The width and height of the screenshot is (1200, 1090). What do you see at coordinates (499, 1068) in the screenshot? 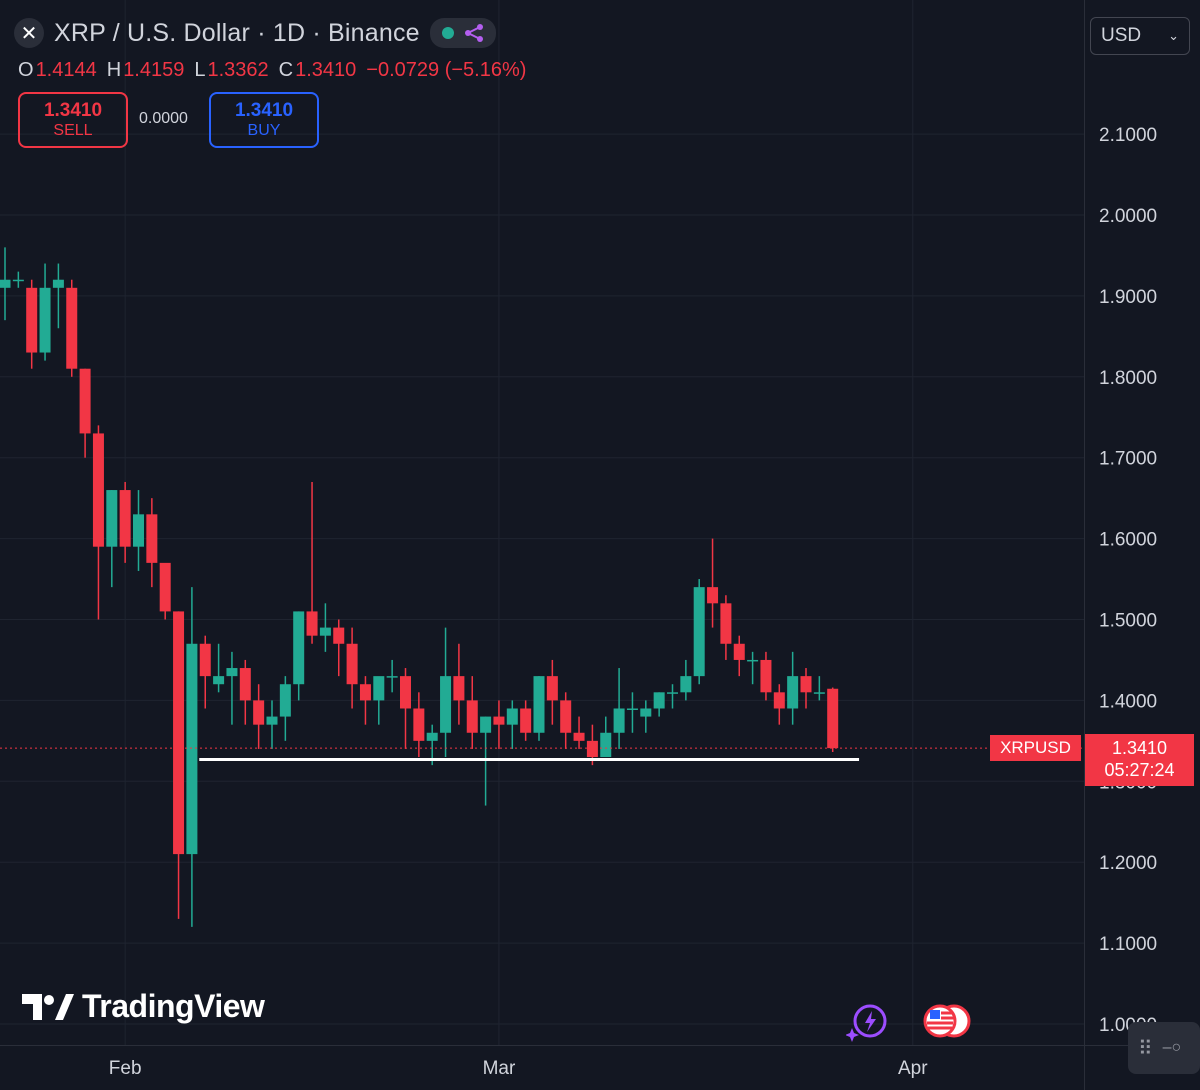
I see `x-tick-label: Mar` at bounding box center [499, 1068].